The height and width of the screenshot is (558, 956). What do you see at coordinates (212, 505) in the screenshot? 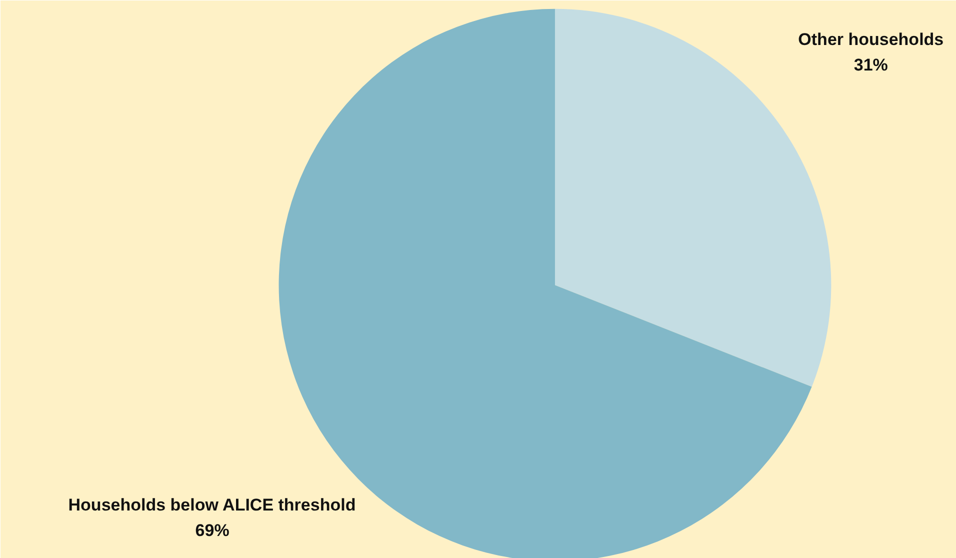
I see `slice-label: Households below ALICE threshold` at bounding box center [212, 505].